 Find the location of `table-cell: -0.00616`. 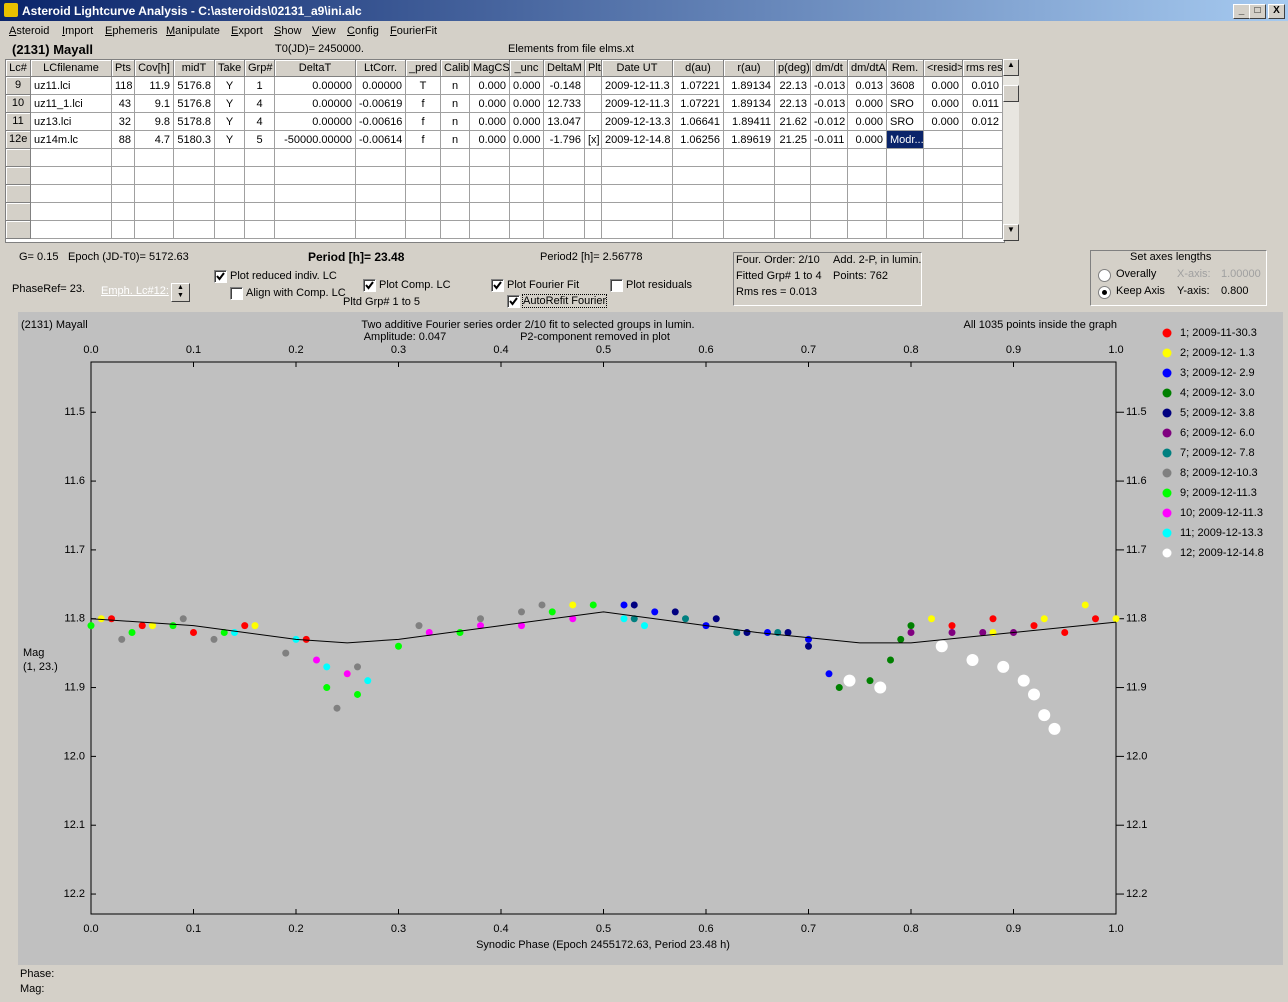

table-cell: -0.00616 is located at coordinates (381, 122).